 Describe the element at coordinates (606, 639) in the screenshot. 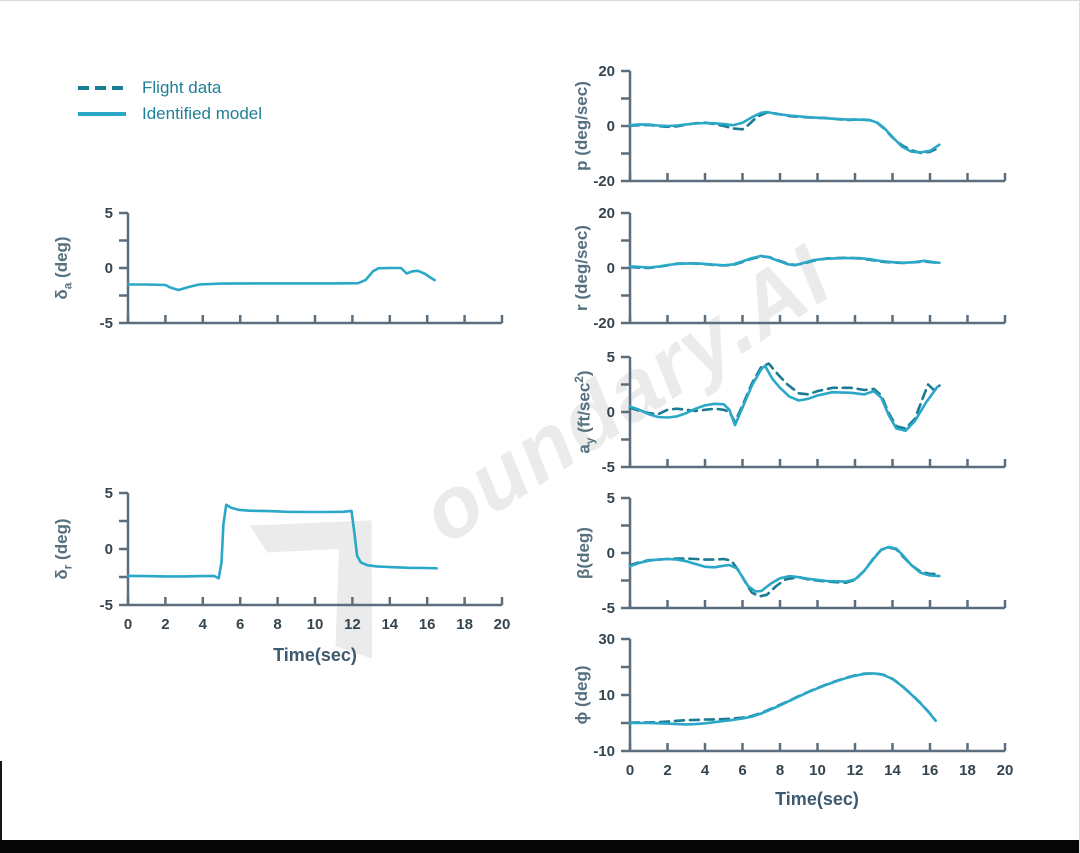

I see `svg-text: 30` at that location.